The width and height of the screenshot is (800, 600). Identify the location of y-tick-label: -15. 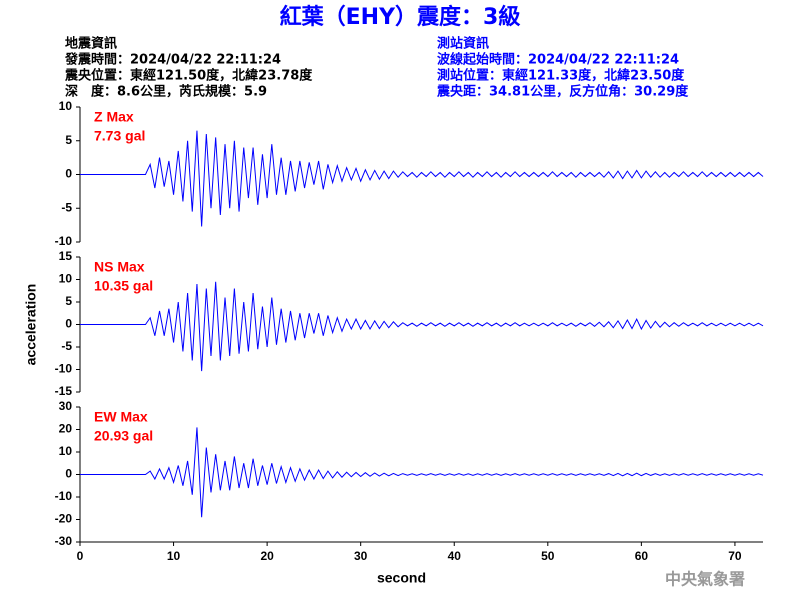
(64, 391).